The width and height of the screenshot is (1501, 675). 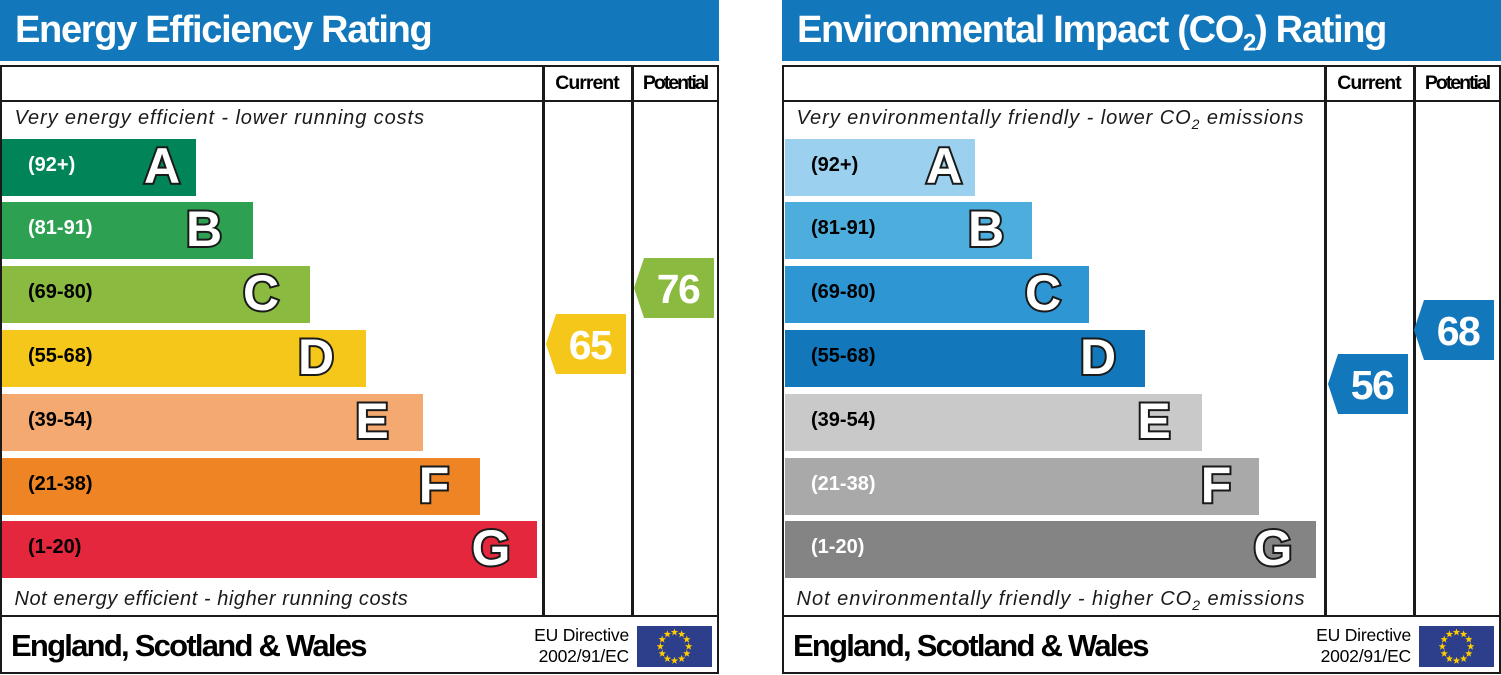 What do you see at coordinates (1371, 385) in the screenshot?
I see `svg-text: 56` at bounding box center [1371, 385].